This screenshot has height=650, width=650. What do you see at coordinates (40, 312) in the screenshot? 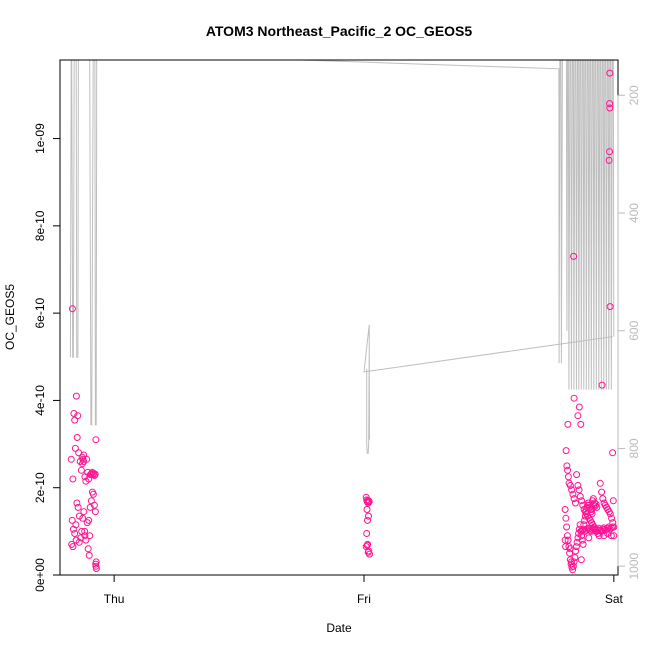
I see `y-tick-label: 6e-10` at bounding box center [40, 312].